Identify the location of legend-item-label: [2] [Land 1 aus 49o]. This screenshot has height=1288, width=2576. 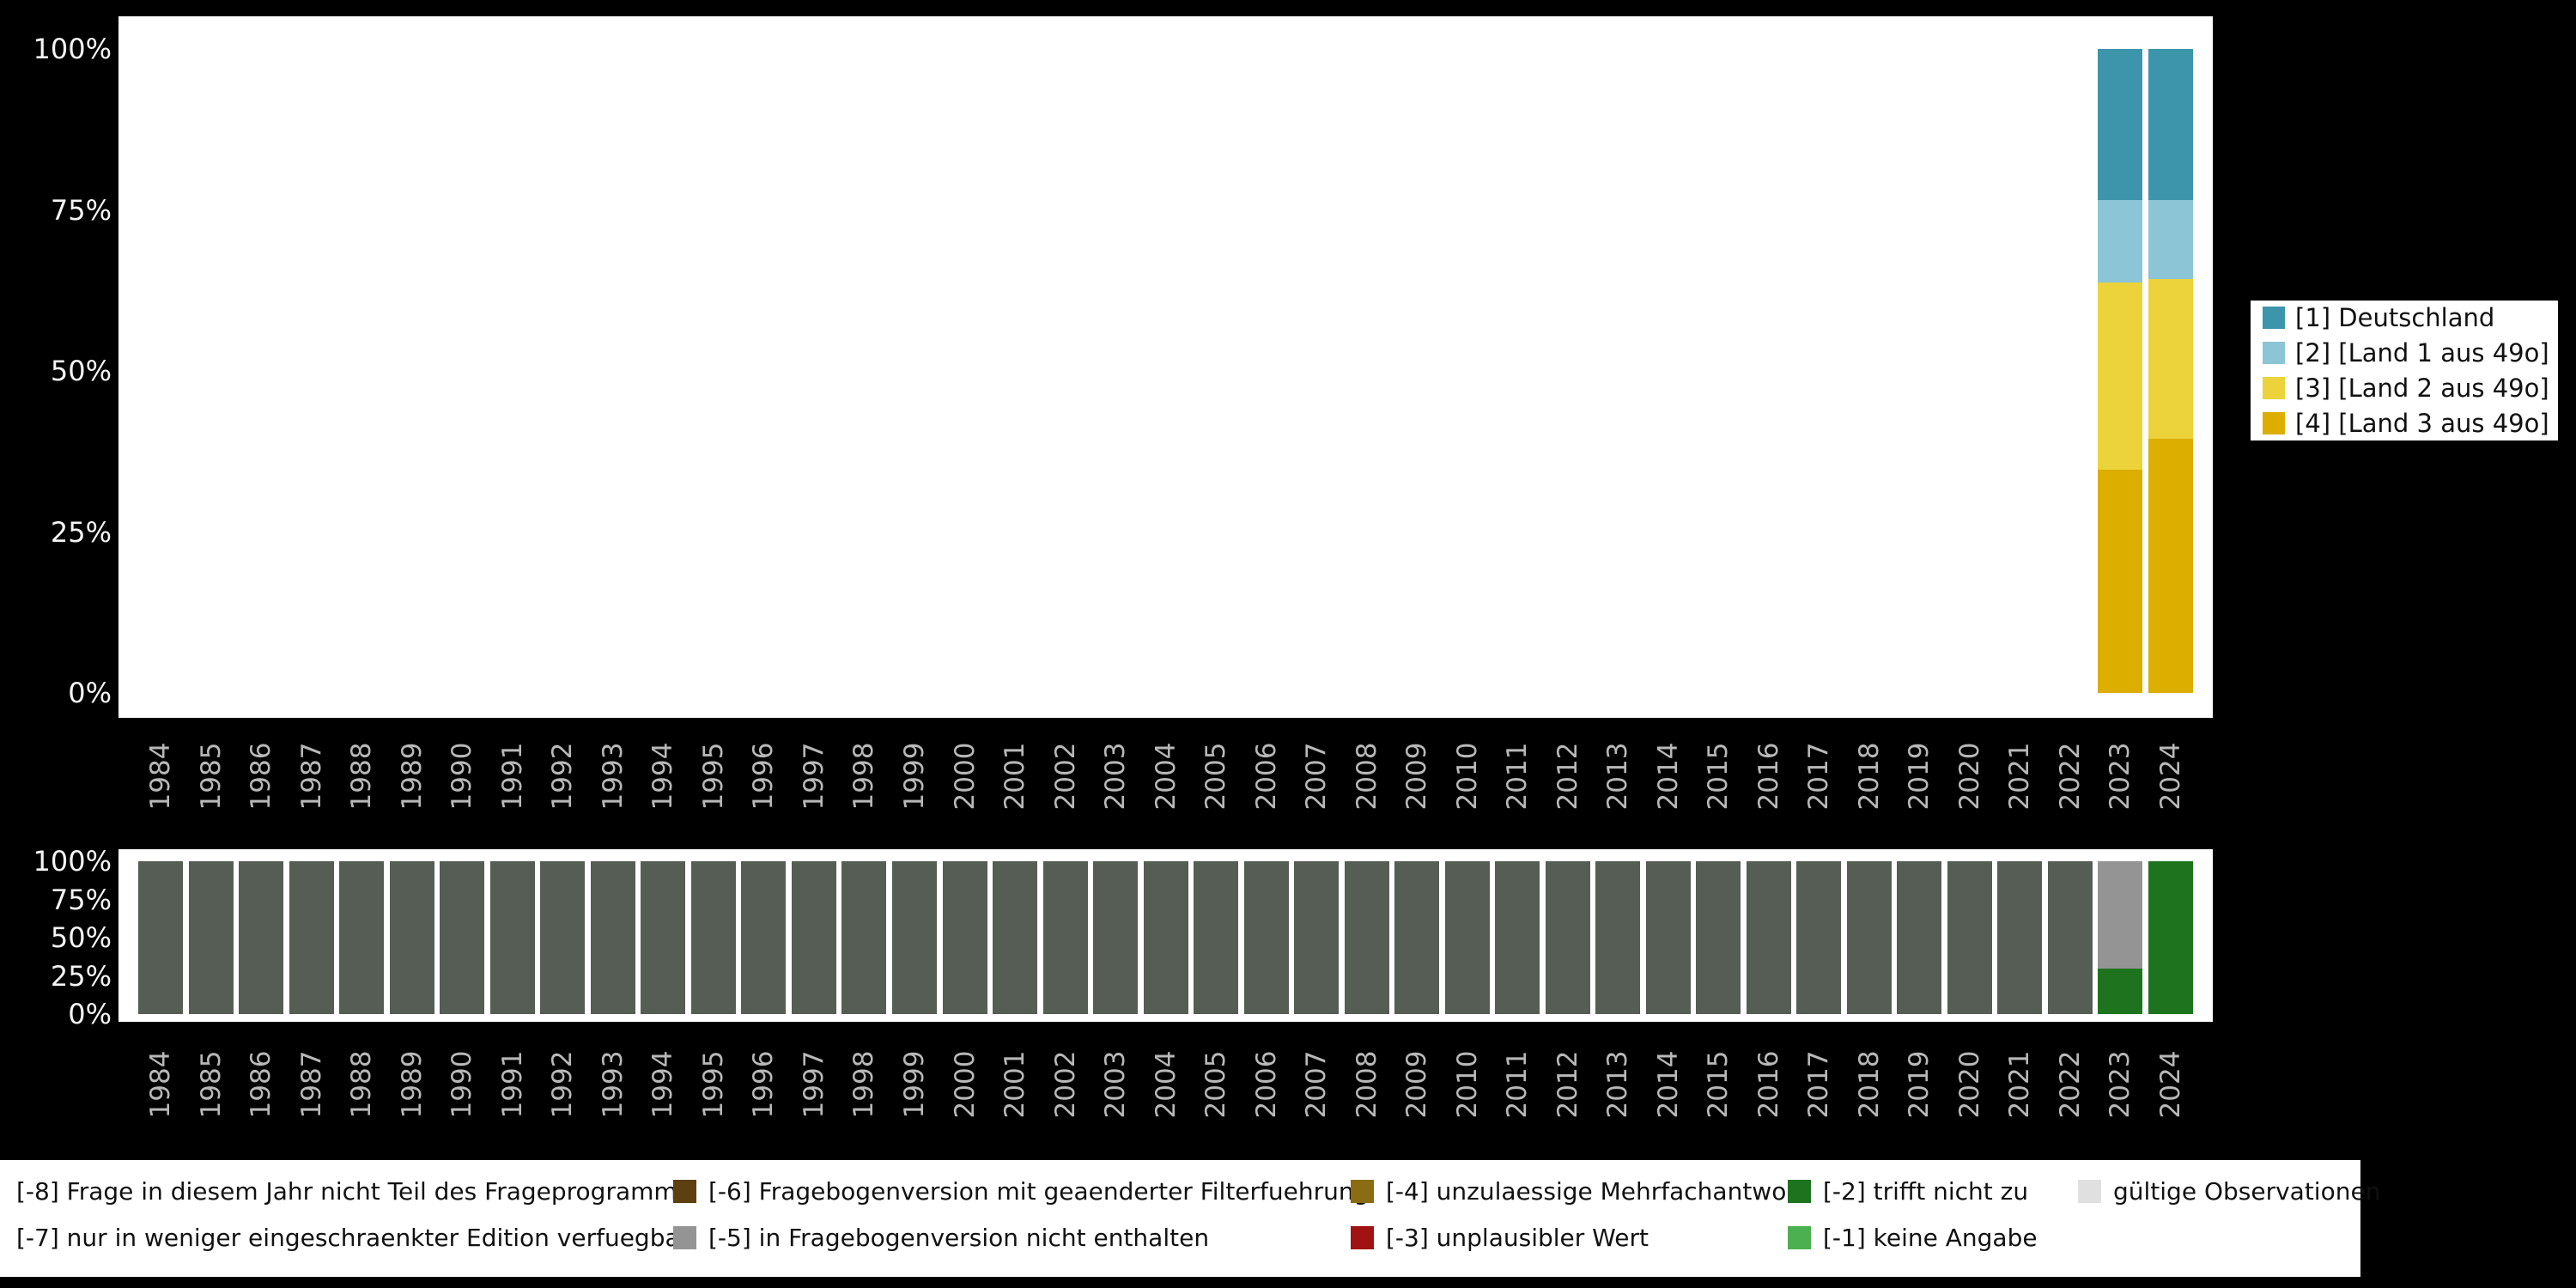
(2422, 353).